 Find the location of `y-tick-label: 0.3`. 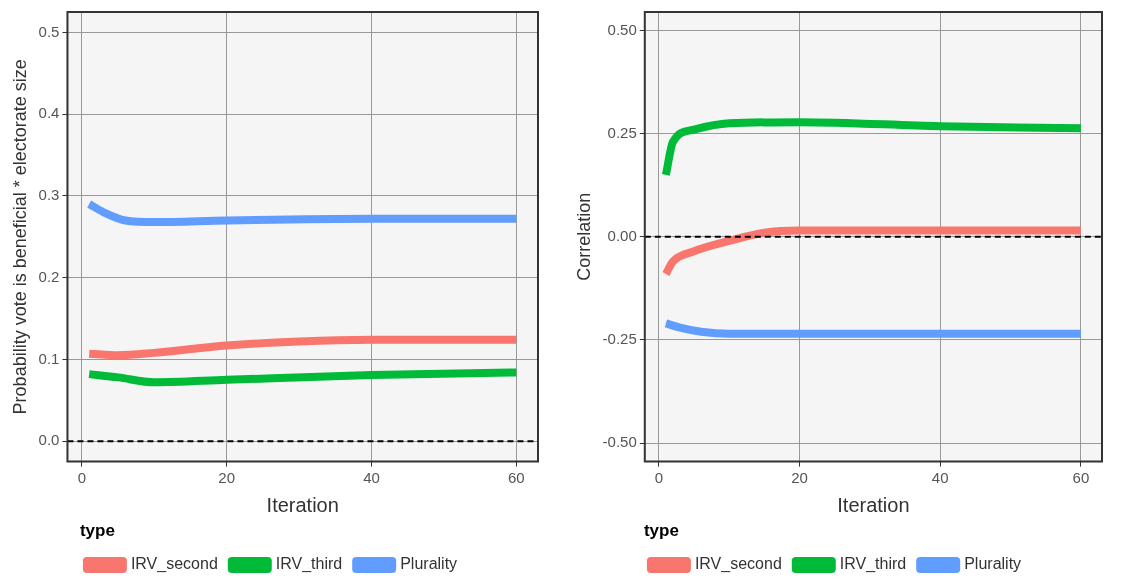

y-tick-label: 0.3 is located at coordinates (49, 195).